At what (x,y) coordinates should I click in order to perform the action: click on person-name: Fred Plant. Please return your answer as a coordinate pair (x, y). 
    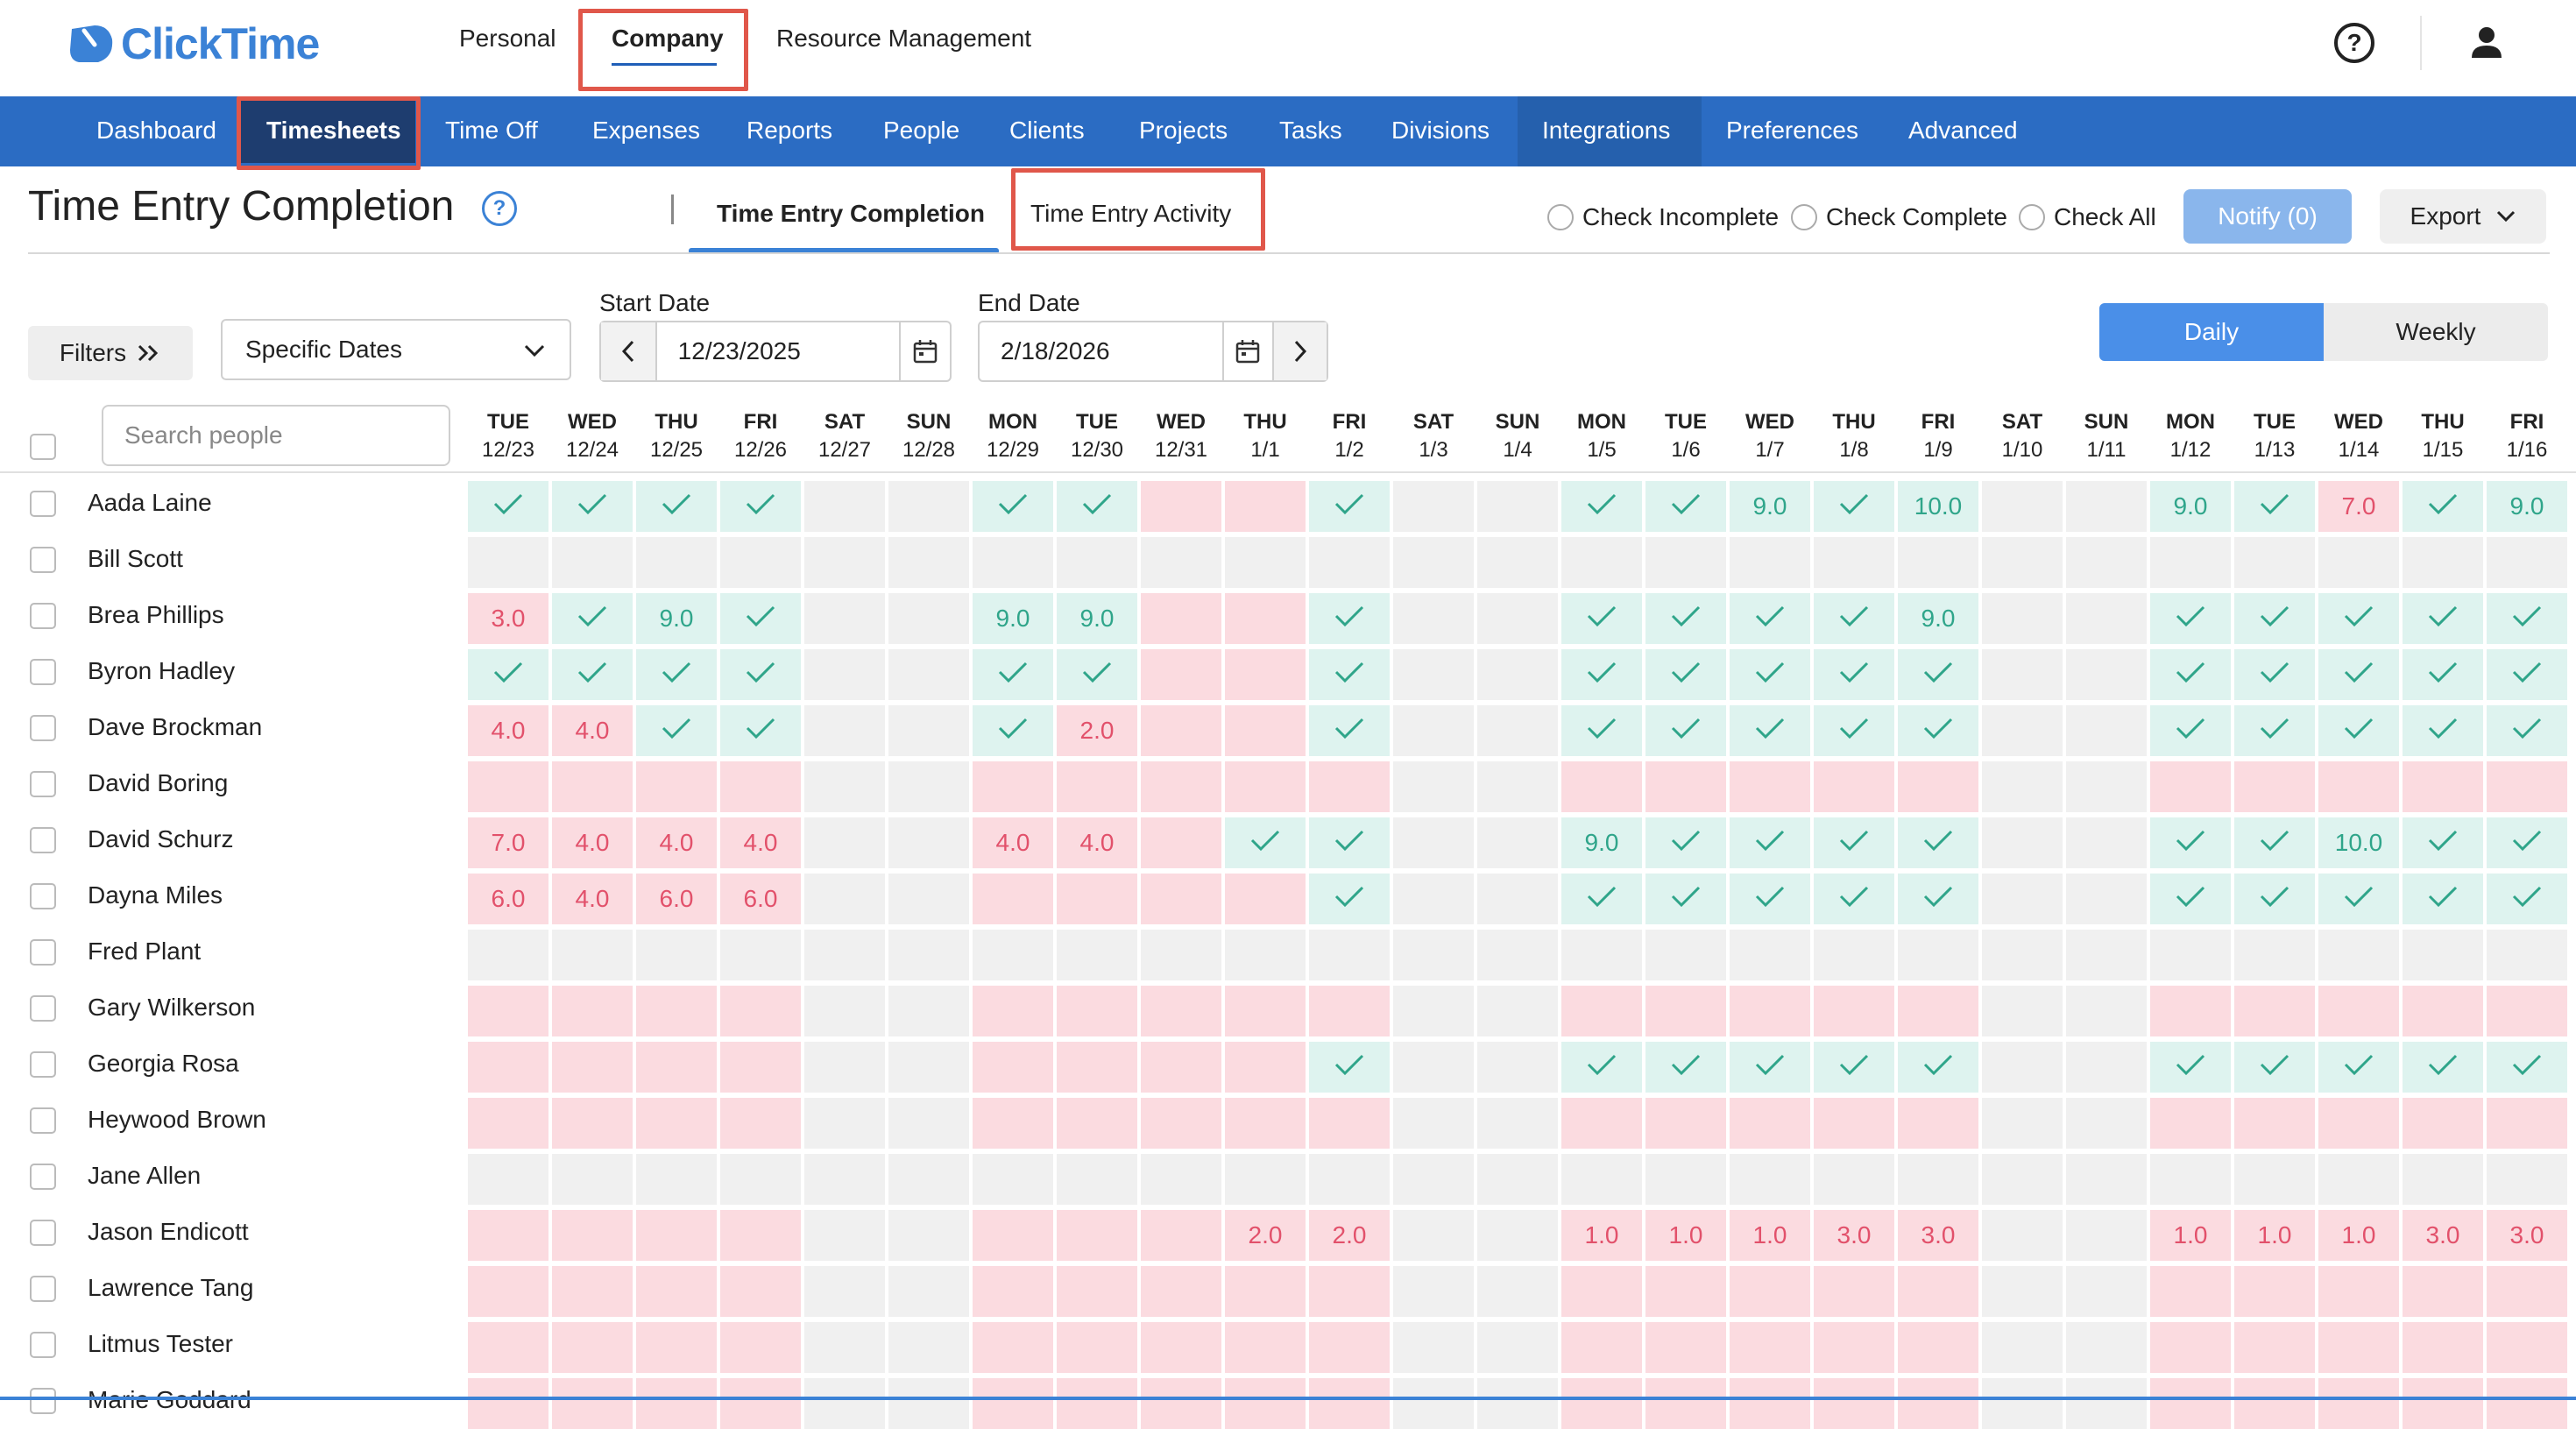
    Looking at the image, I should click on (145, 951).